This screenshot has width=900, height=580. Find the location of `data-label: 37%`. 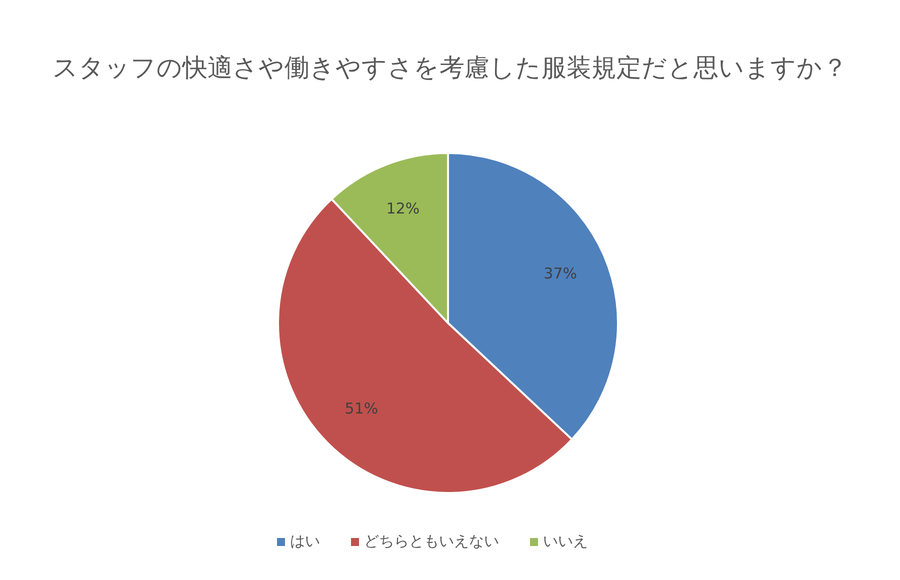

data-label: 37% is located at coordinates (561, 273).